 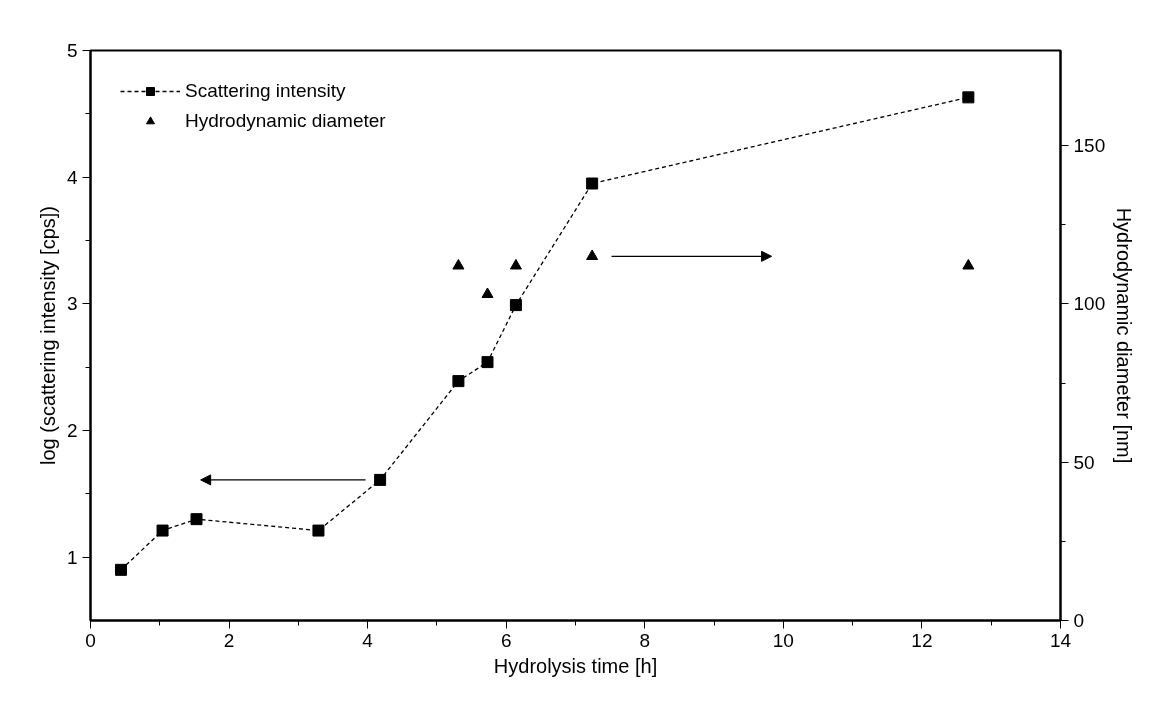 What do you see at coordinates (922, 640) in the screenshot?
I see `x-tick-label: 12` at bounding box center [922, 640].